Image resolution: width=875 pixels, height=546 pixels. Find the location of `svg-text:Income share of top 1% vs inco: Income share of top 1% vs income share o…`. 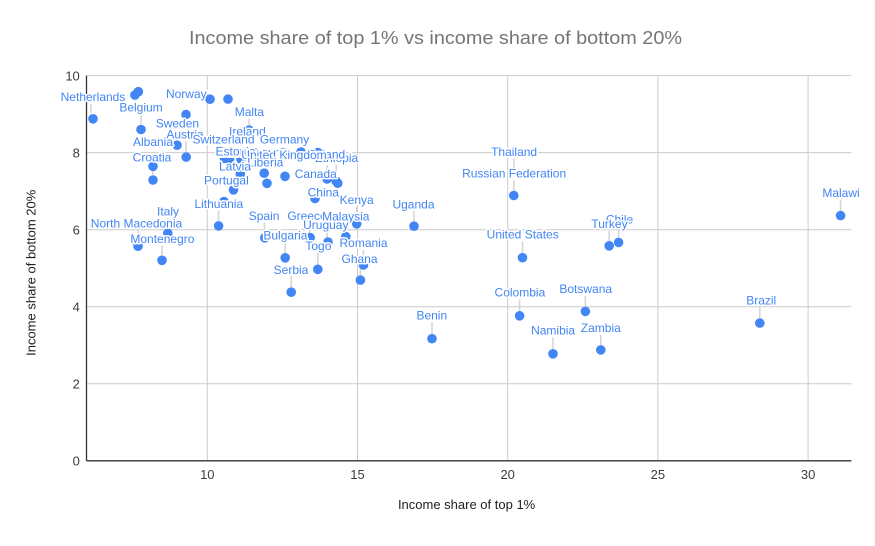

svg-text:Income share of top 1% vs inco: Income share of top 1% vs income share o… is located at coordinates (435, 37).